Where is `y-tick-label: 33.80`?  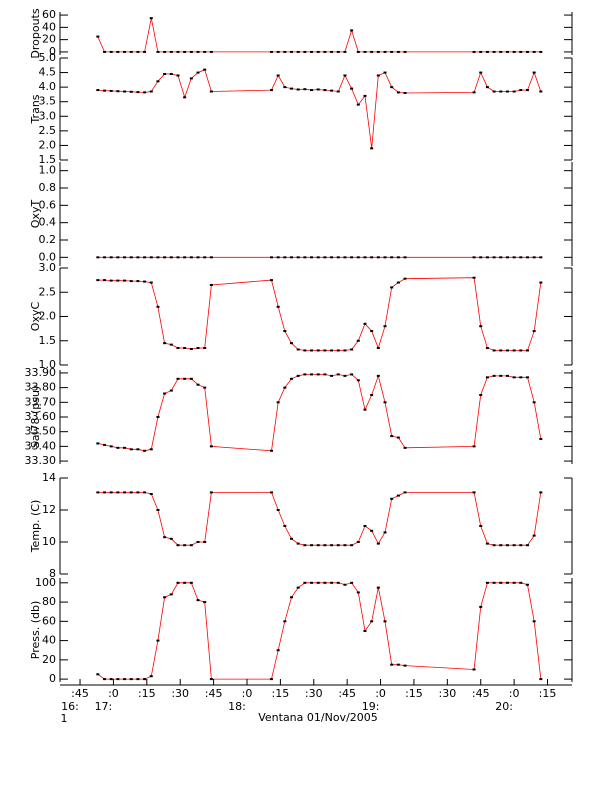
y-tick-label: 33.80 is located at coordinates (41, 387).